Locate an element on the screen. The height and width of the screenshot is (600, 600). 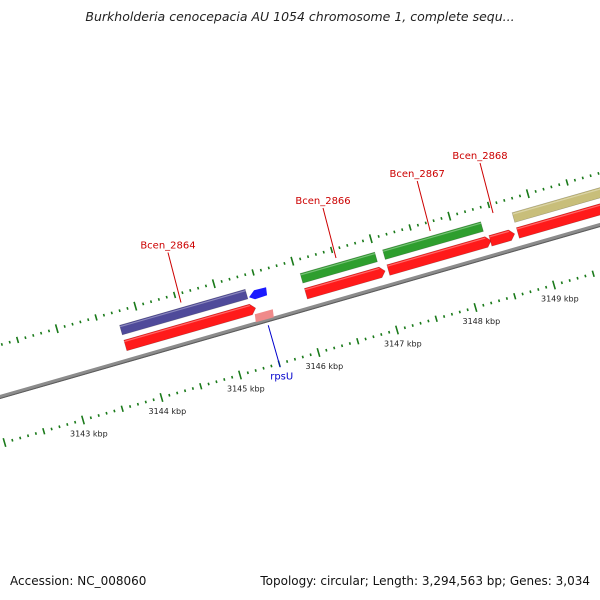
gene-next_gene is located at coordinates (555, 205).